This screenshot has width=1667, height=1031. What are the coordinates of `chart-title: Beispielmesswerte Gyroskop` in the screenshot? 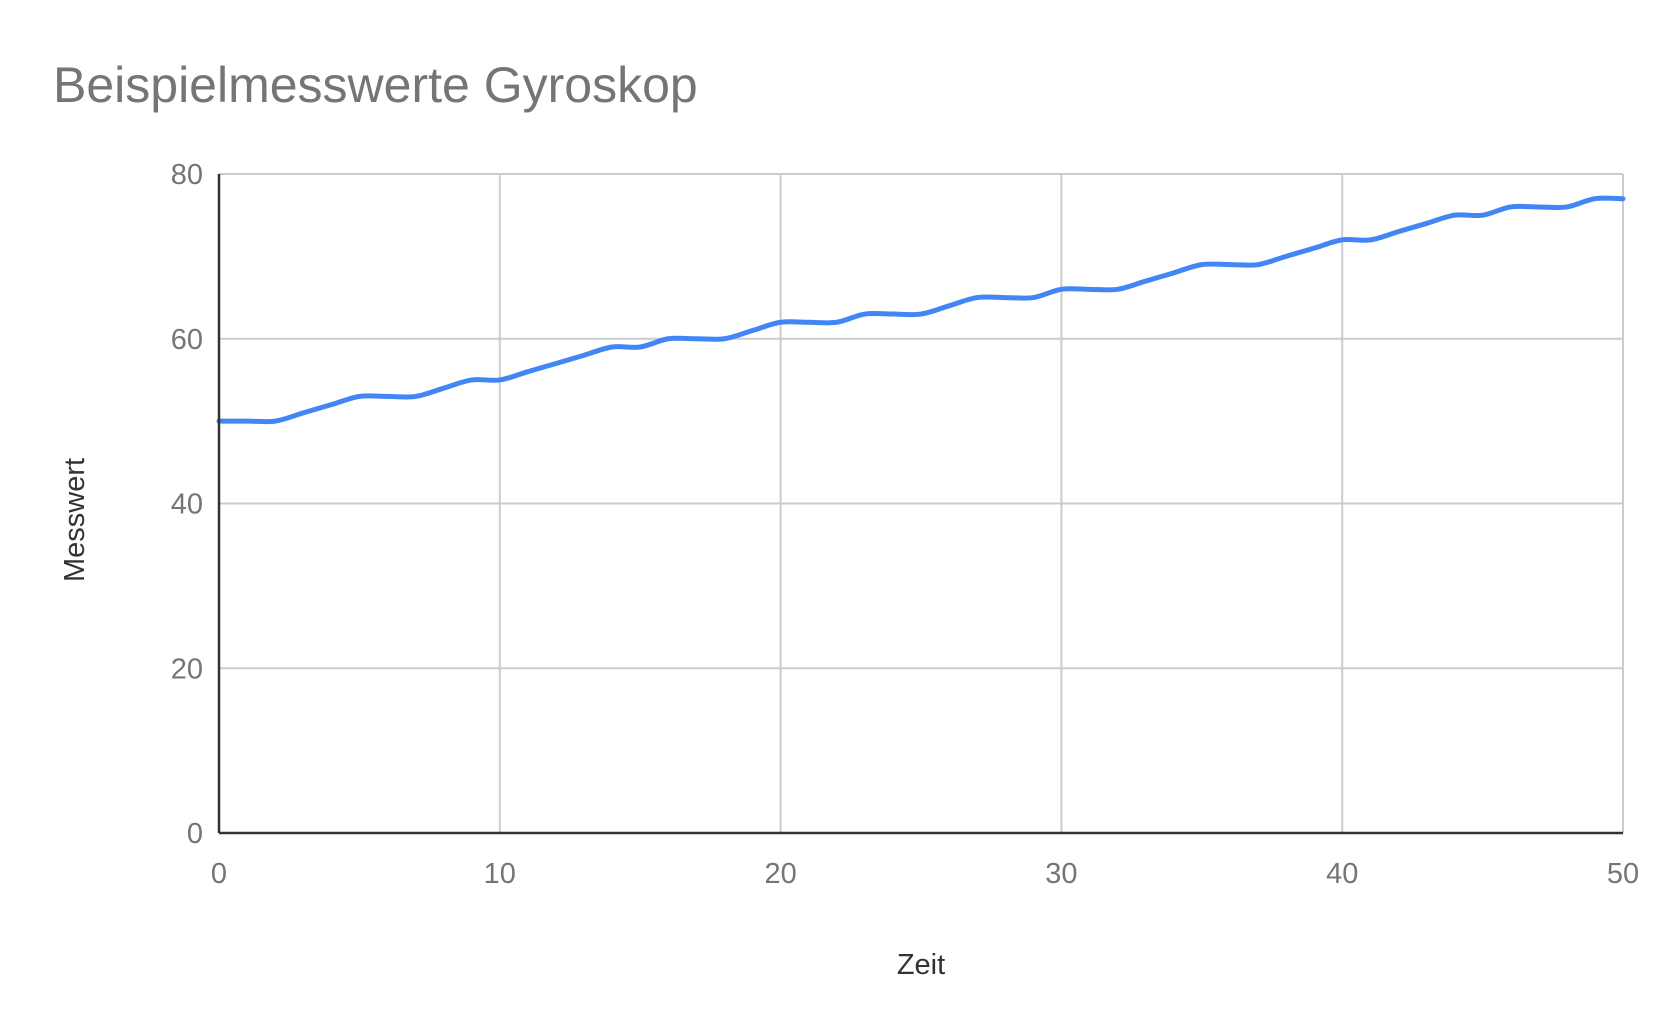 It's located at (375, 85).